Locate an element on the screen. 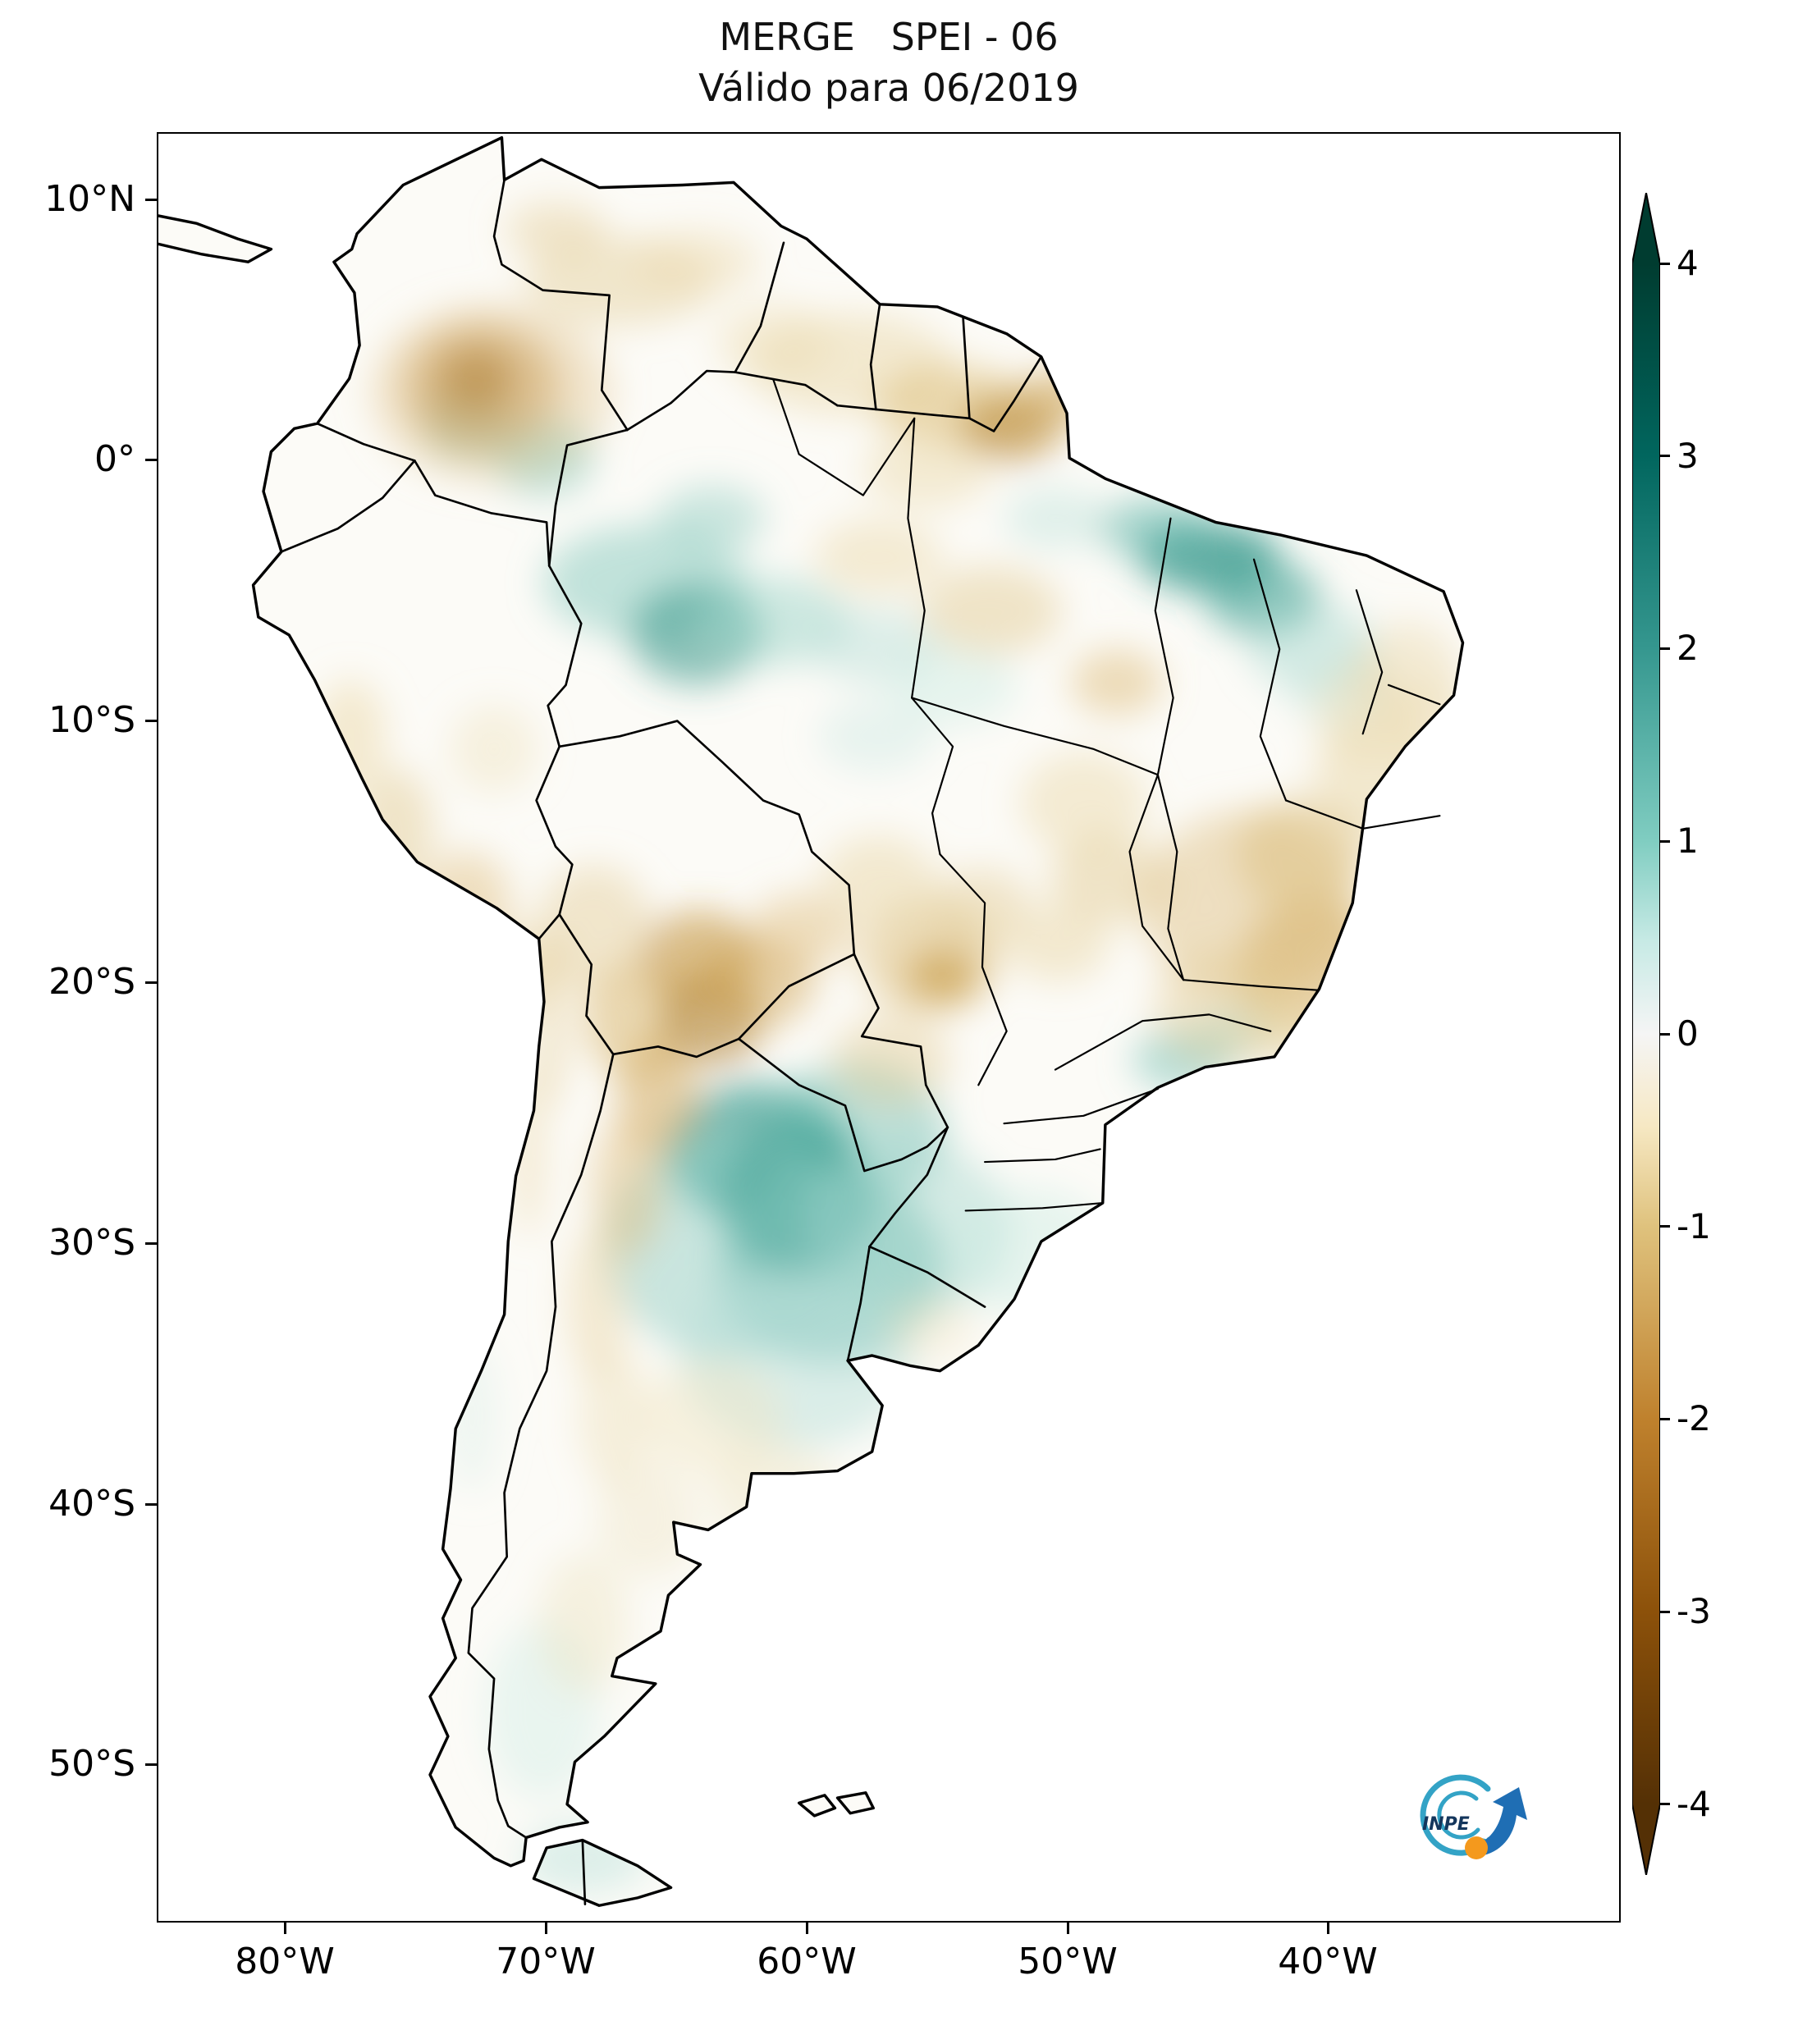 Image resolution: width=1798 pixels, height=2044 pixels. cb-label-m2: -2 is located at coordinates (1694, 1418).